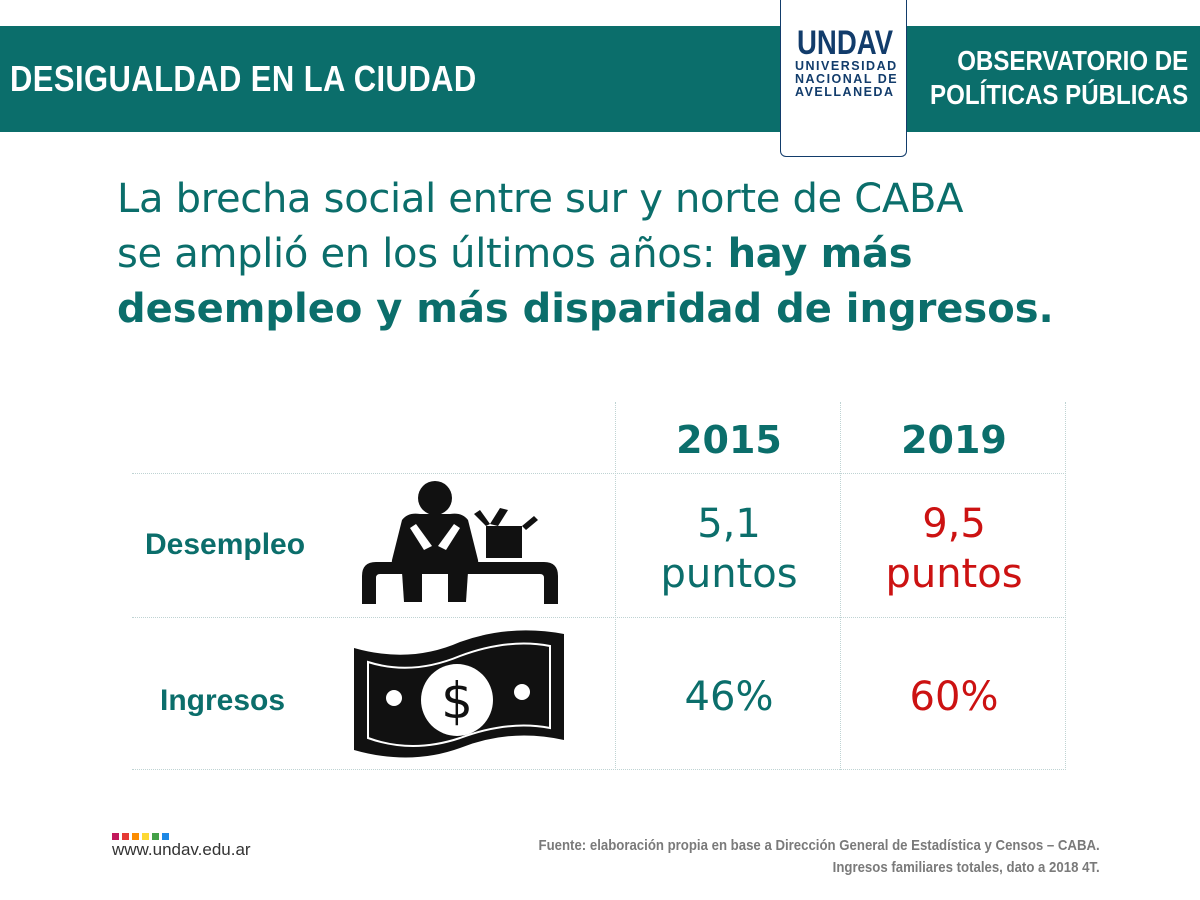 This screenshot has height=900, width=1200. I want to click on logo-wordmark: UNIVERSIDAD NACIONAL DE AVELLANEDA, so click(847, 79).